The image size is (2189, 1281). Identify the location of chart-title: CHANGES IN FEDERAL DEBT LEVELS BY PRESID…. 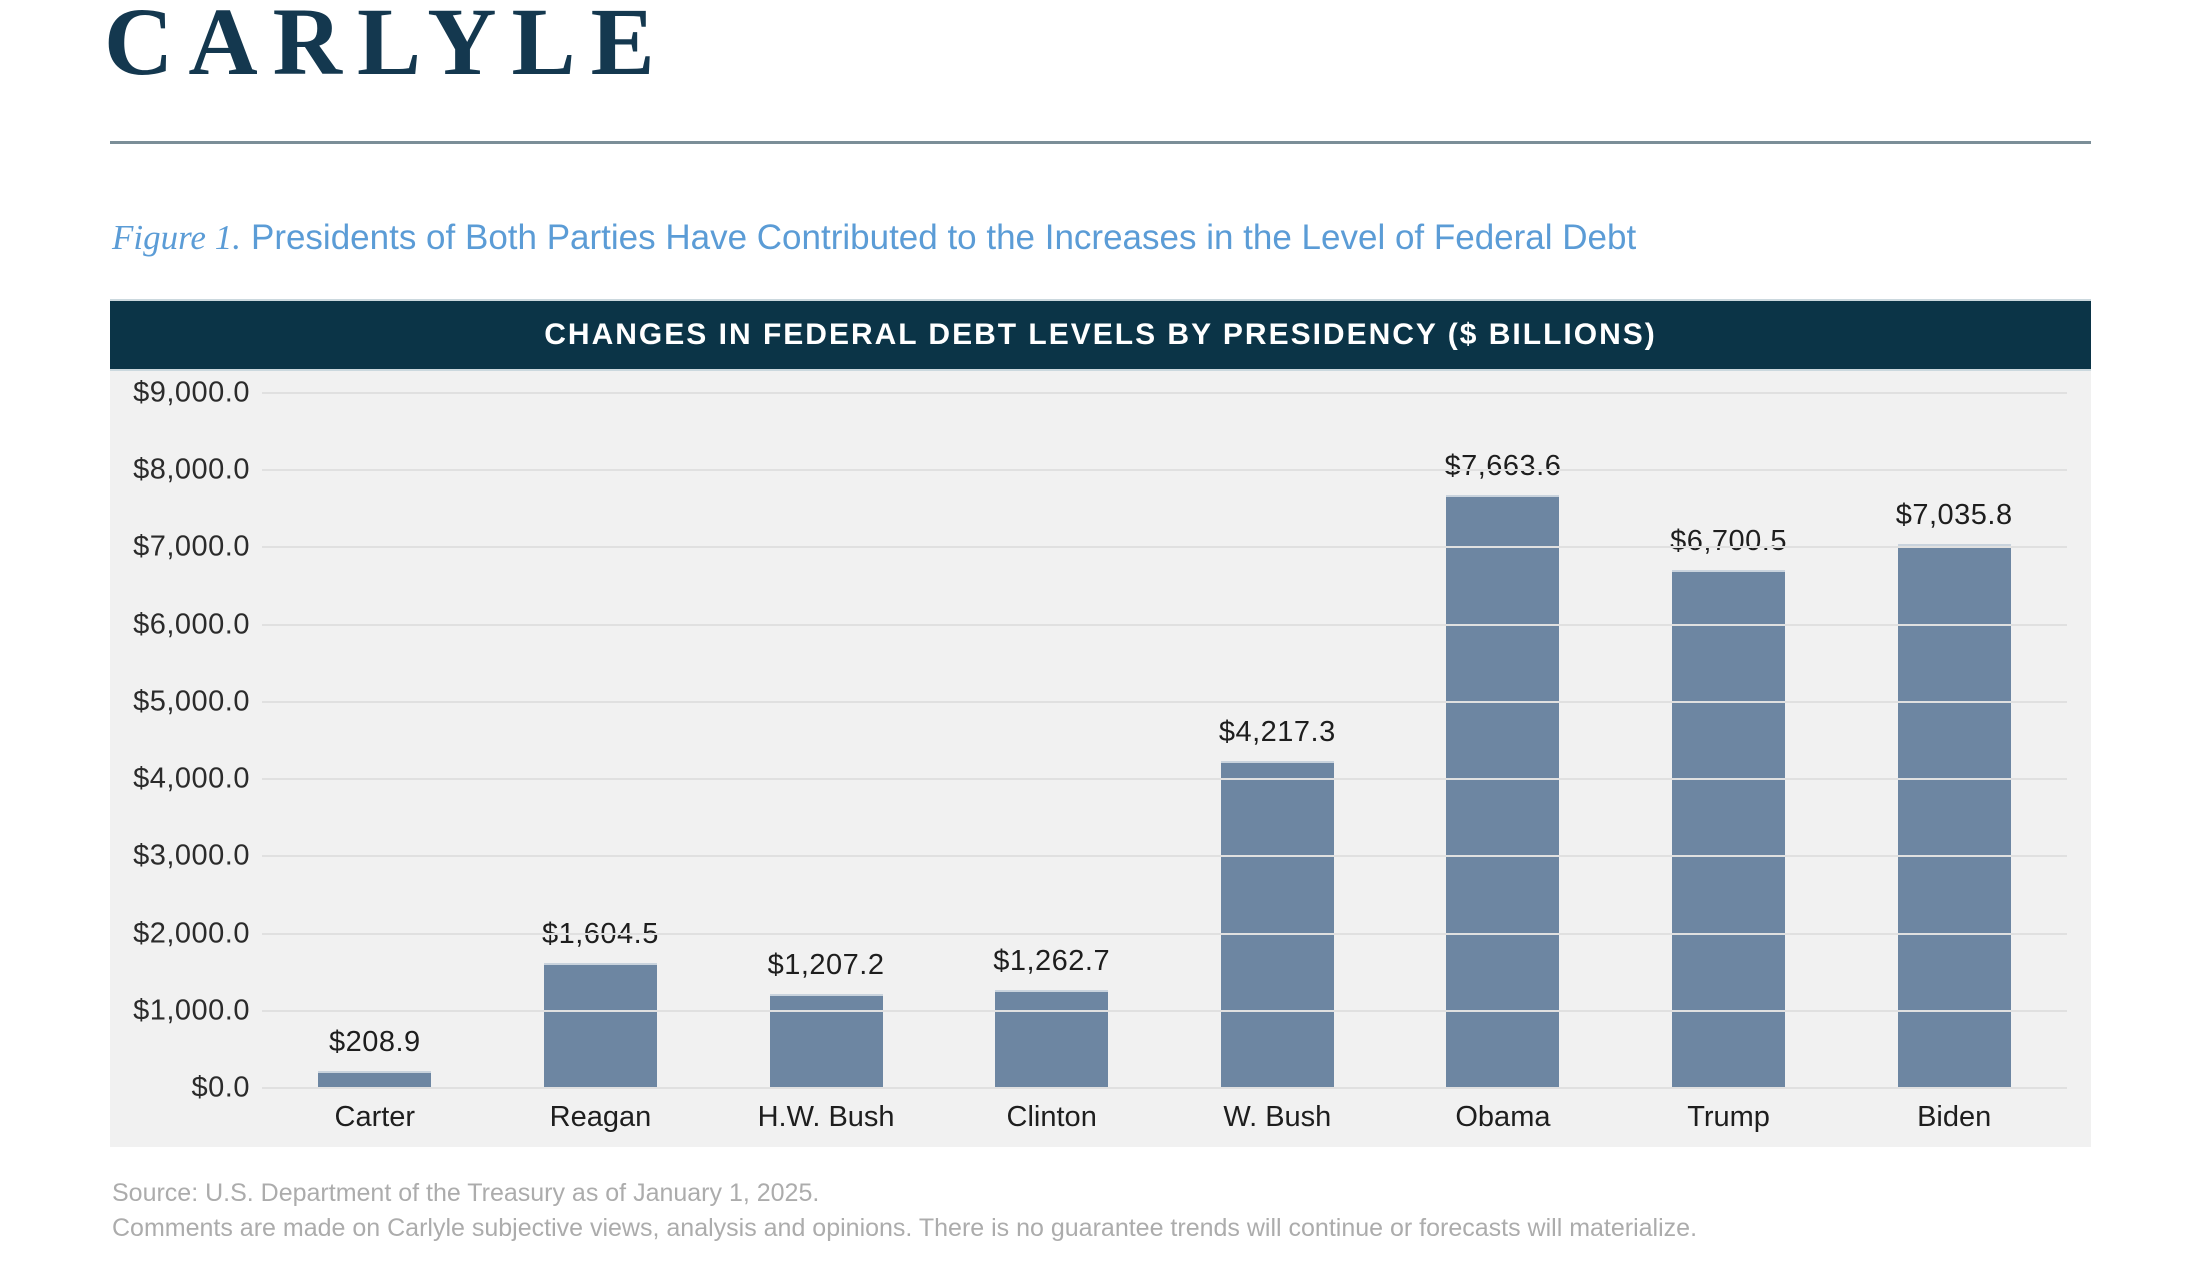
(1100, 334).